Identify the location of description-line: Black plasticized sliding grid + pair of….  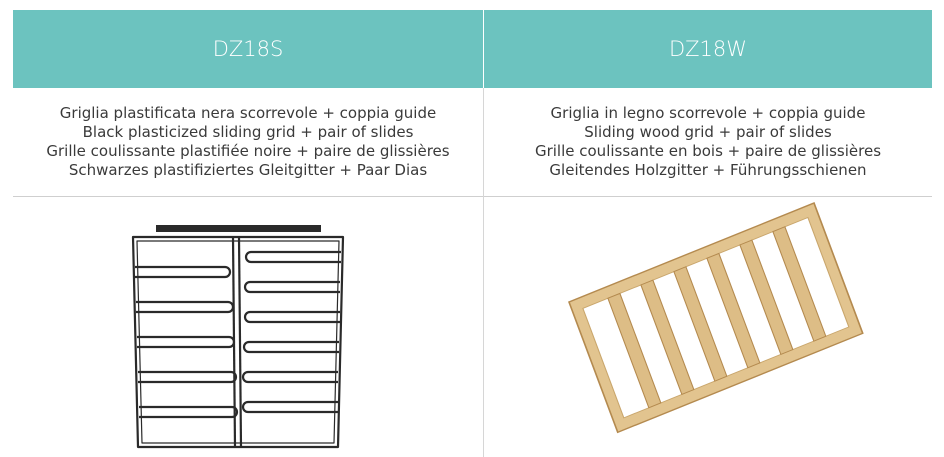
(248, 132).